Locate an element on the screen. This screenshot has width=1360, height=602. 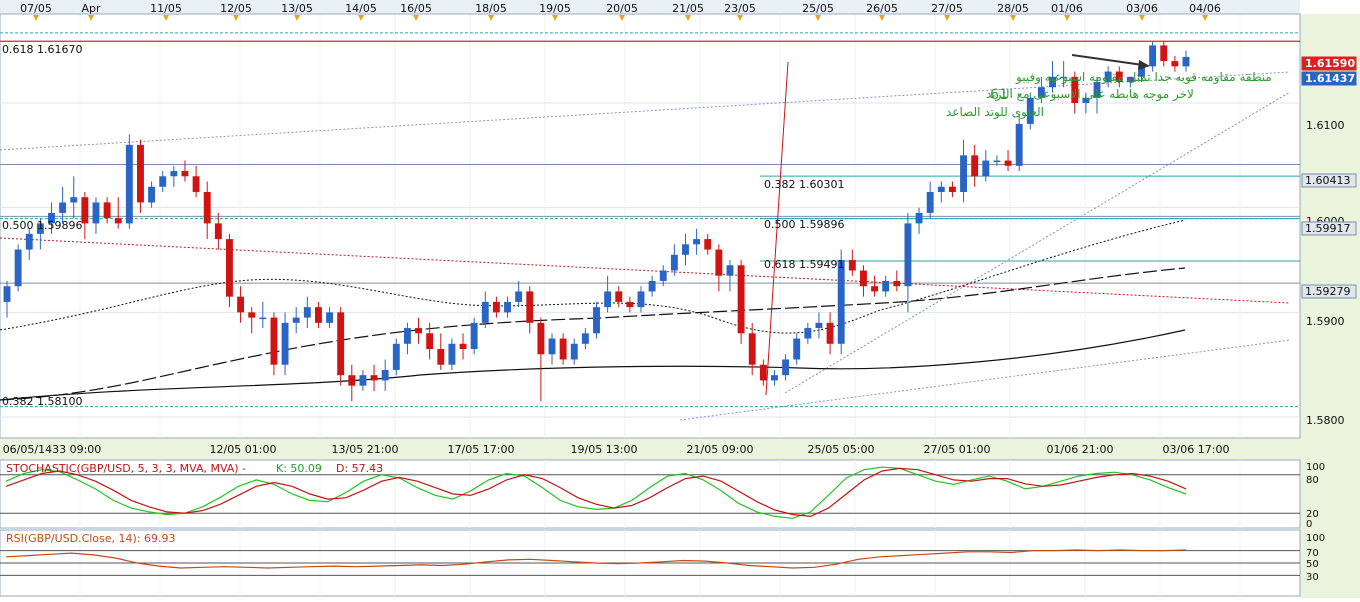
rsi-line is located at coordinates (650, 562).